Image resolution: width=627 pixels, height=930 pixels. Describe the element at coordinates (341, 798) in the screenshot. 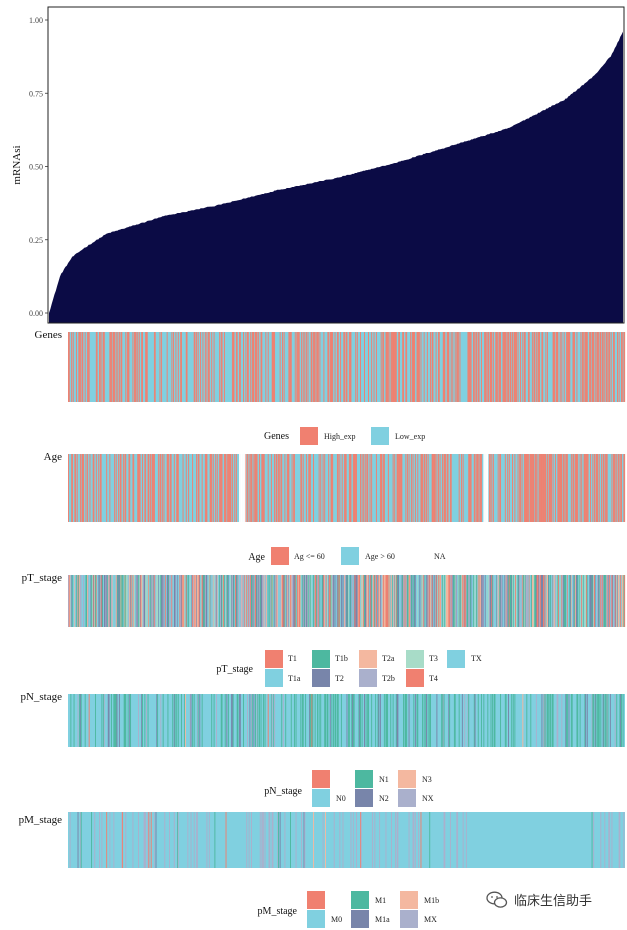

I see `legend-label: N0` at that location.